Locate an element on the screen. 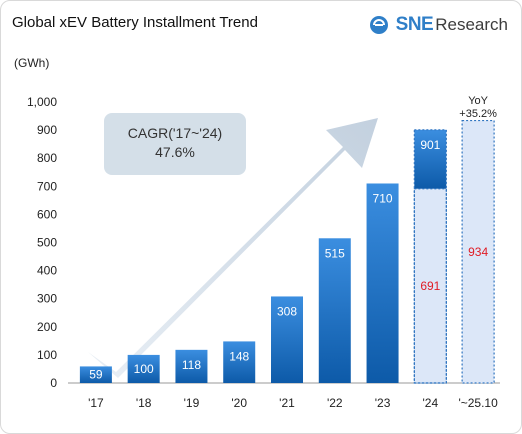 The height and width of the screenshot is (434, 522). x-tick-label: '20 is located at coordinates (239, 403).